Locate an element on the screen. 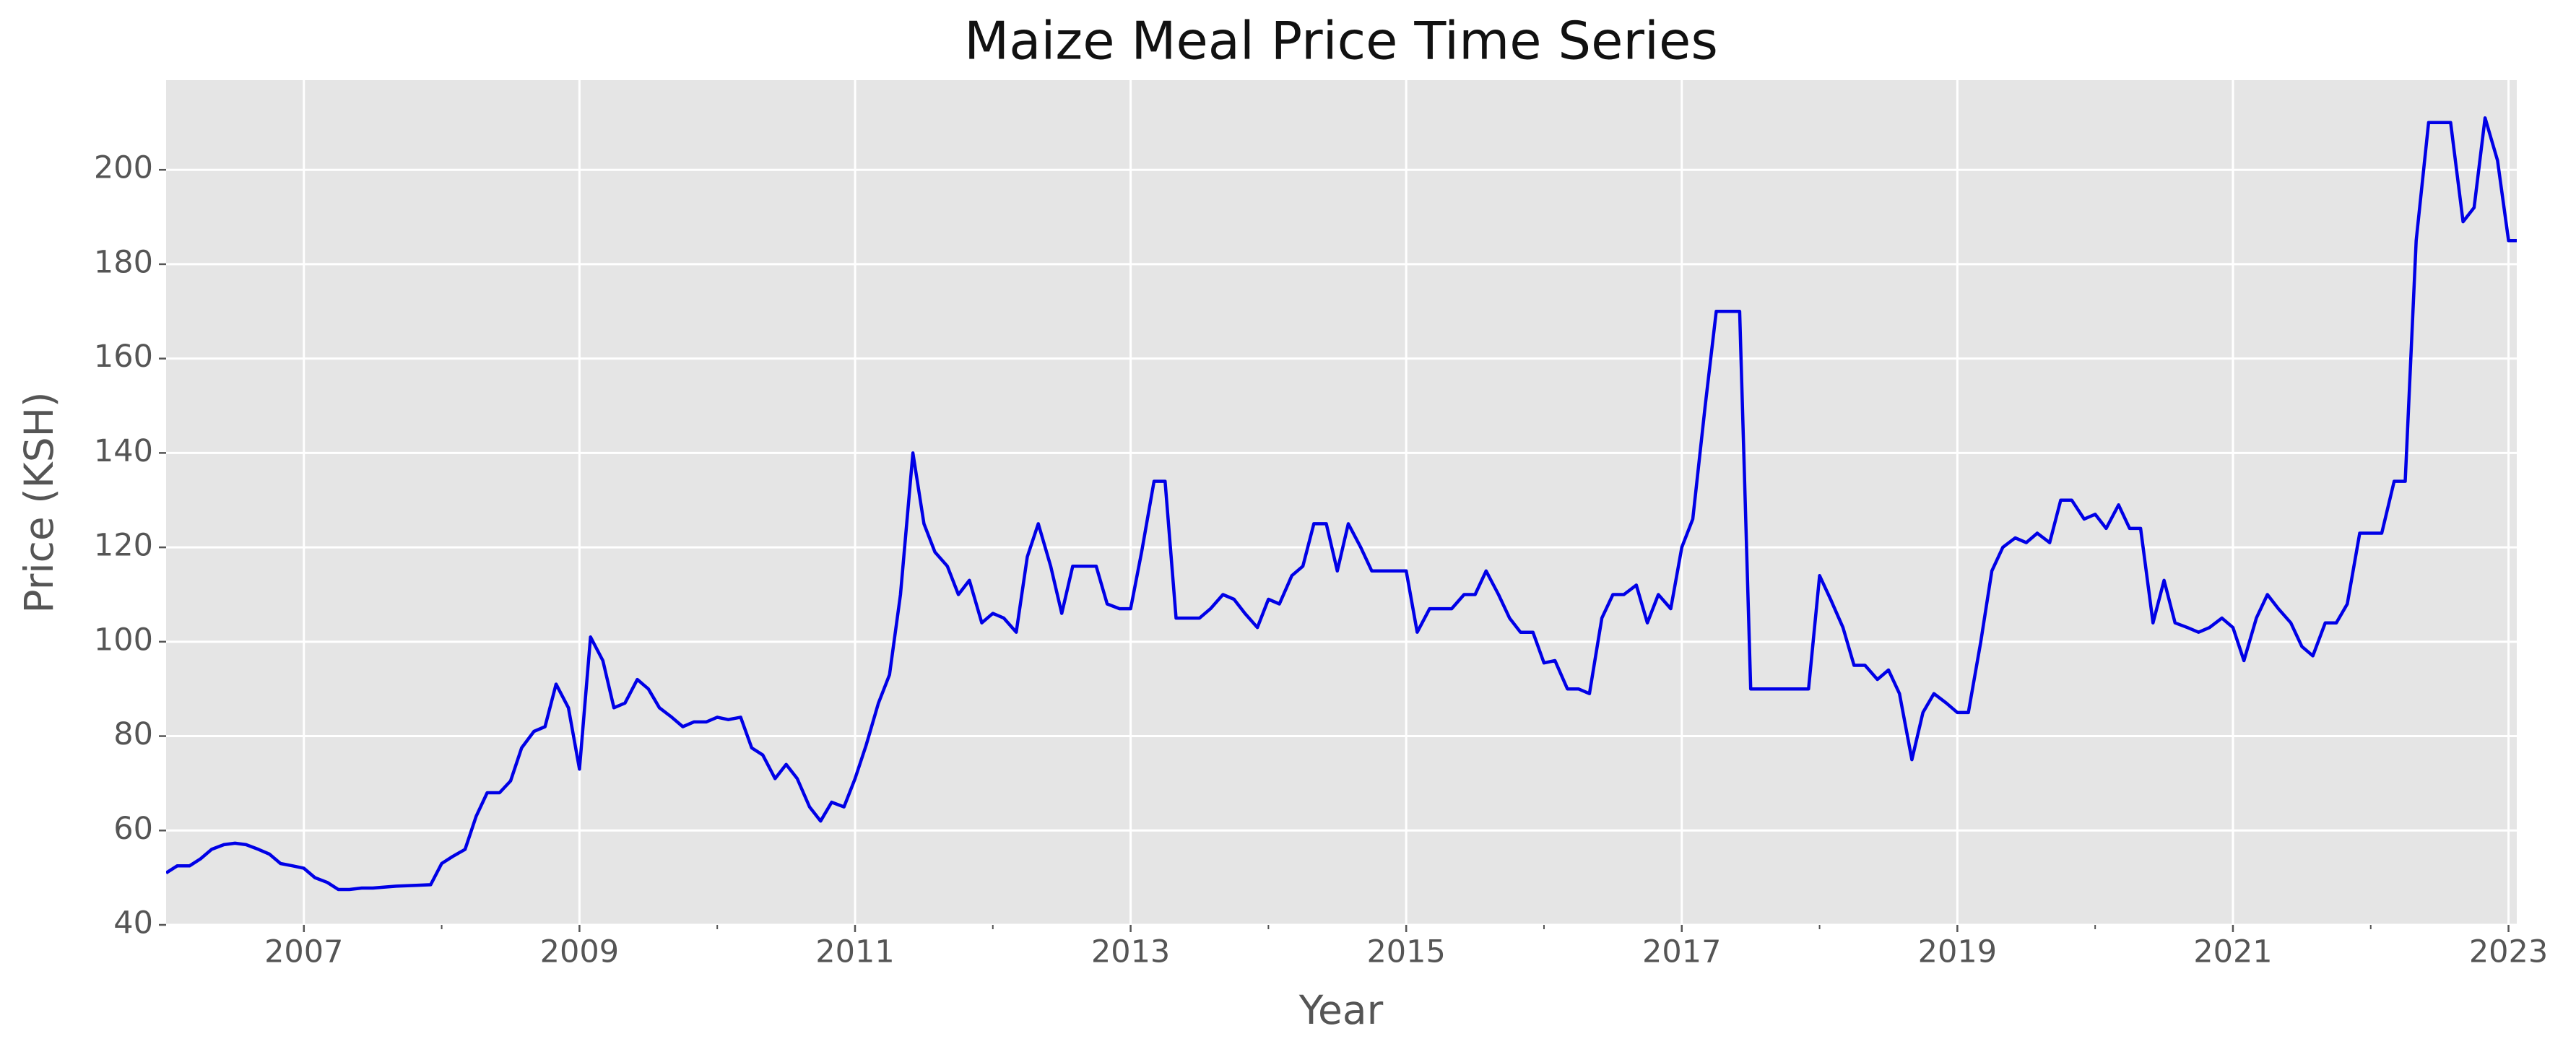 This screenshot has height=1057, width=2576. x-tick-label: 2015 is located at coordinates (1405, 952).